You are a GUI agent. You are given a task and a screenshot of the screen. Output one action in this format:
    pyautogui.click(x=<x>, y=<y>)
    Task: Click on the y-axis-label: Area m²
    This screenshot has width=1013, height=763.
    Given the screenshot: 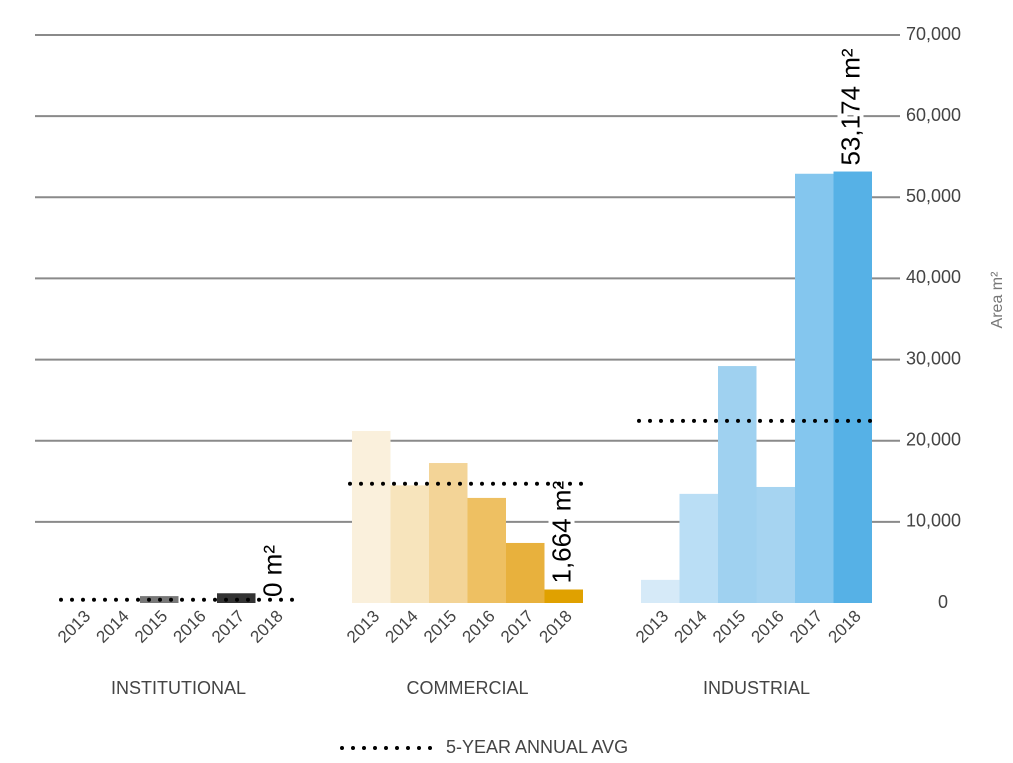 What is the action you would take?
    pyautogui.click(x=997, y=300)
    